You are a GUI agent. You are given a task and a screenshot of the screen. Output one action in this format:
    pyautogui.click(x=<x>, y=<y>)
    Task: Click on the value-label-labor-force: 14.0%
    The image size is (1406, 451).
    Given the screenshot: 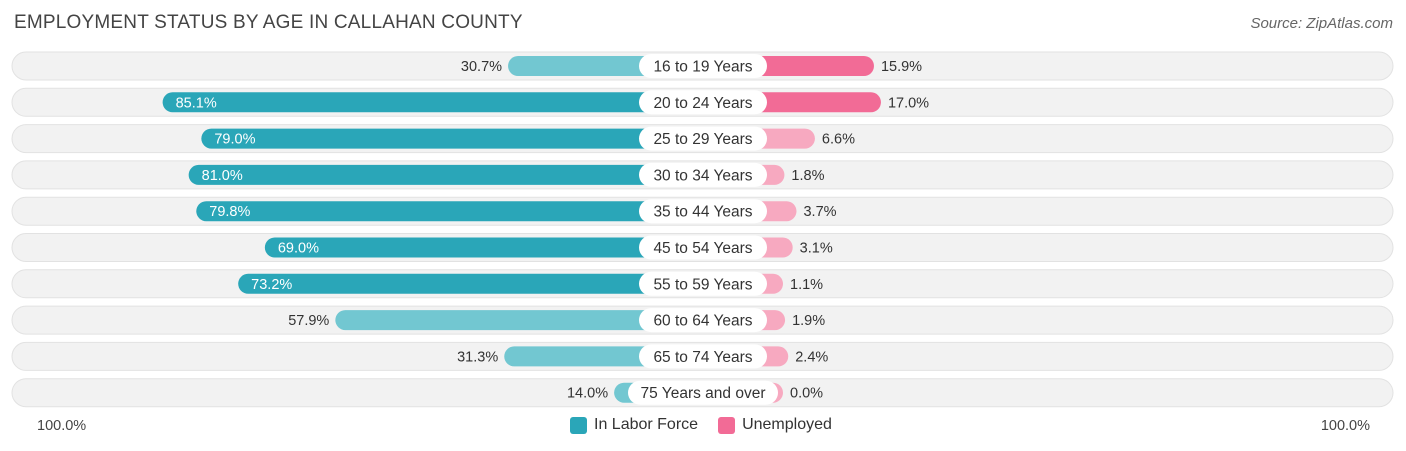 What is the action you would take?
    pyautogui.click(x=587, y=394)
    